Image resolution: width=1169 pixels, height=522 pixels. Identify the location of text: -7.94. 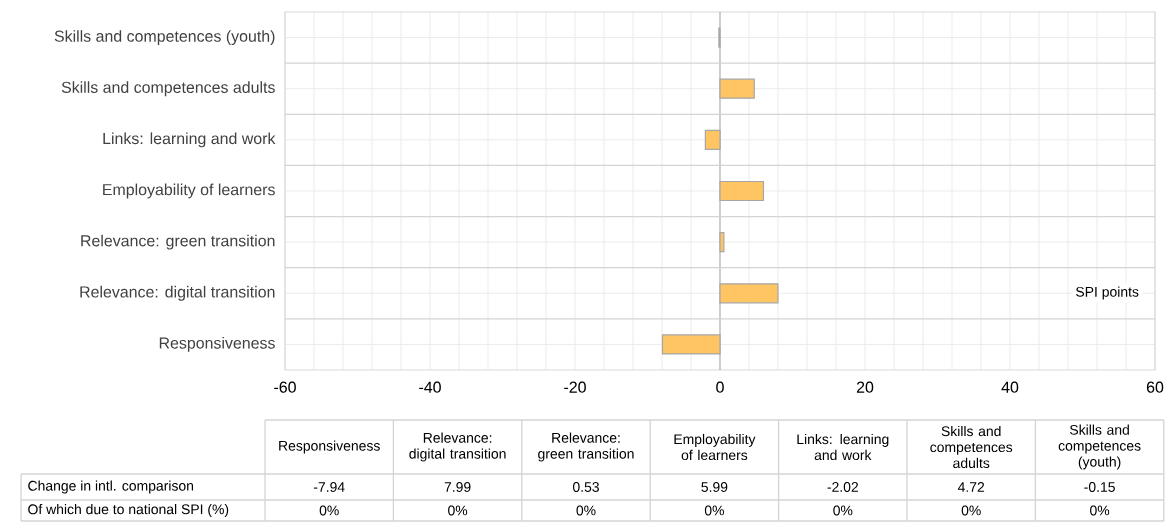
(329, 487).